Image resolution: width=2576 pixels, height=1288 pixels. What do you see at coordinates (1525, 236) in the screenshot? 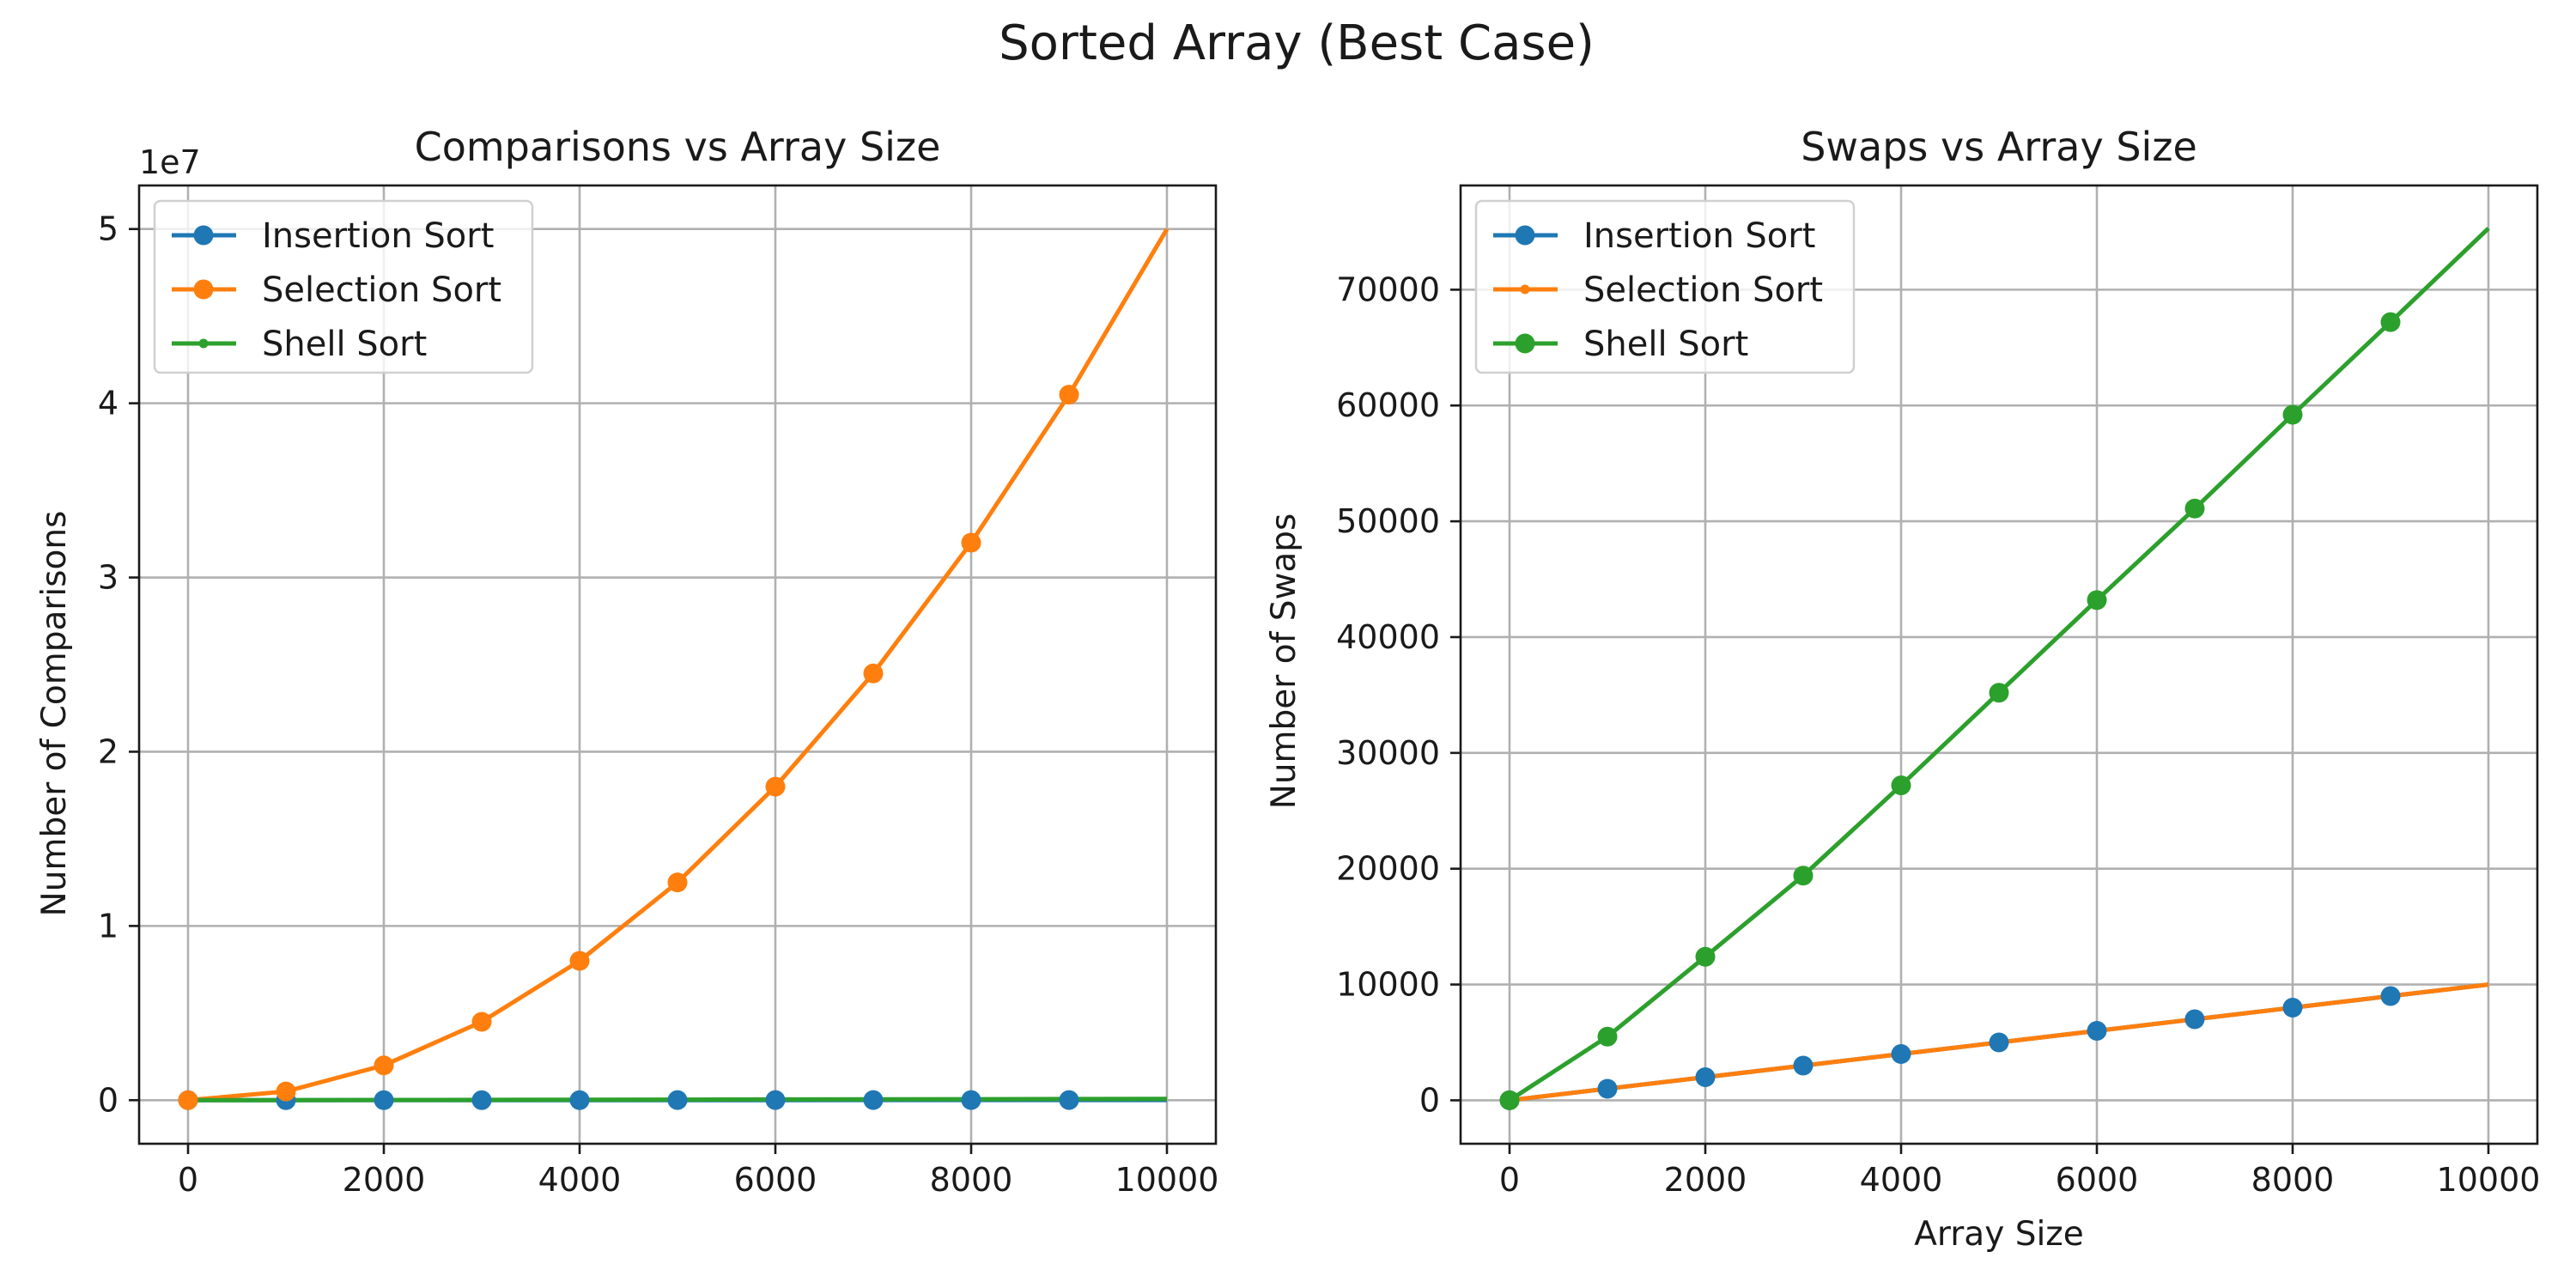
I see `swaps-legend-insertion-sort-marker` at bounding box center [1525, 236].